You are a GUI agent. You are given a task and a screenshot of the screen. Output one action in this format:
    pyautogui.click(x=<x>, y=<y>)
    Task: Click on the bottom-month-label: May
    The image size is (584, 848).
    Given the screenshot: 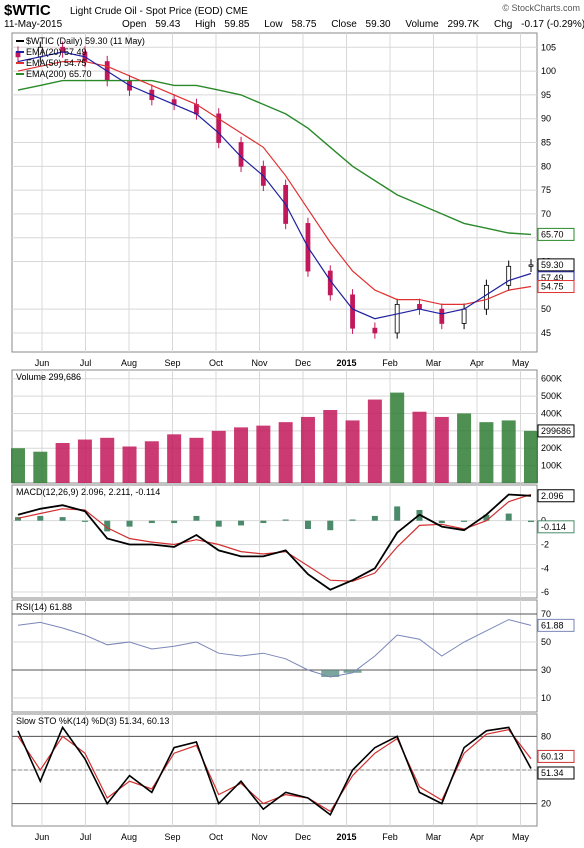 What is the action you would take?
    pyautogui.click(x=521, y=837)
    